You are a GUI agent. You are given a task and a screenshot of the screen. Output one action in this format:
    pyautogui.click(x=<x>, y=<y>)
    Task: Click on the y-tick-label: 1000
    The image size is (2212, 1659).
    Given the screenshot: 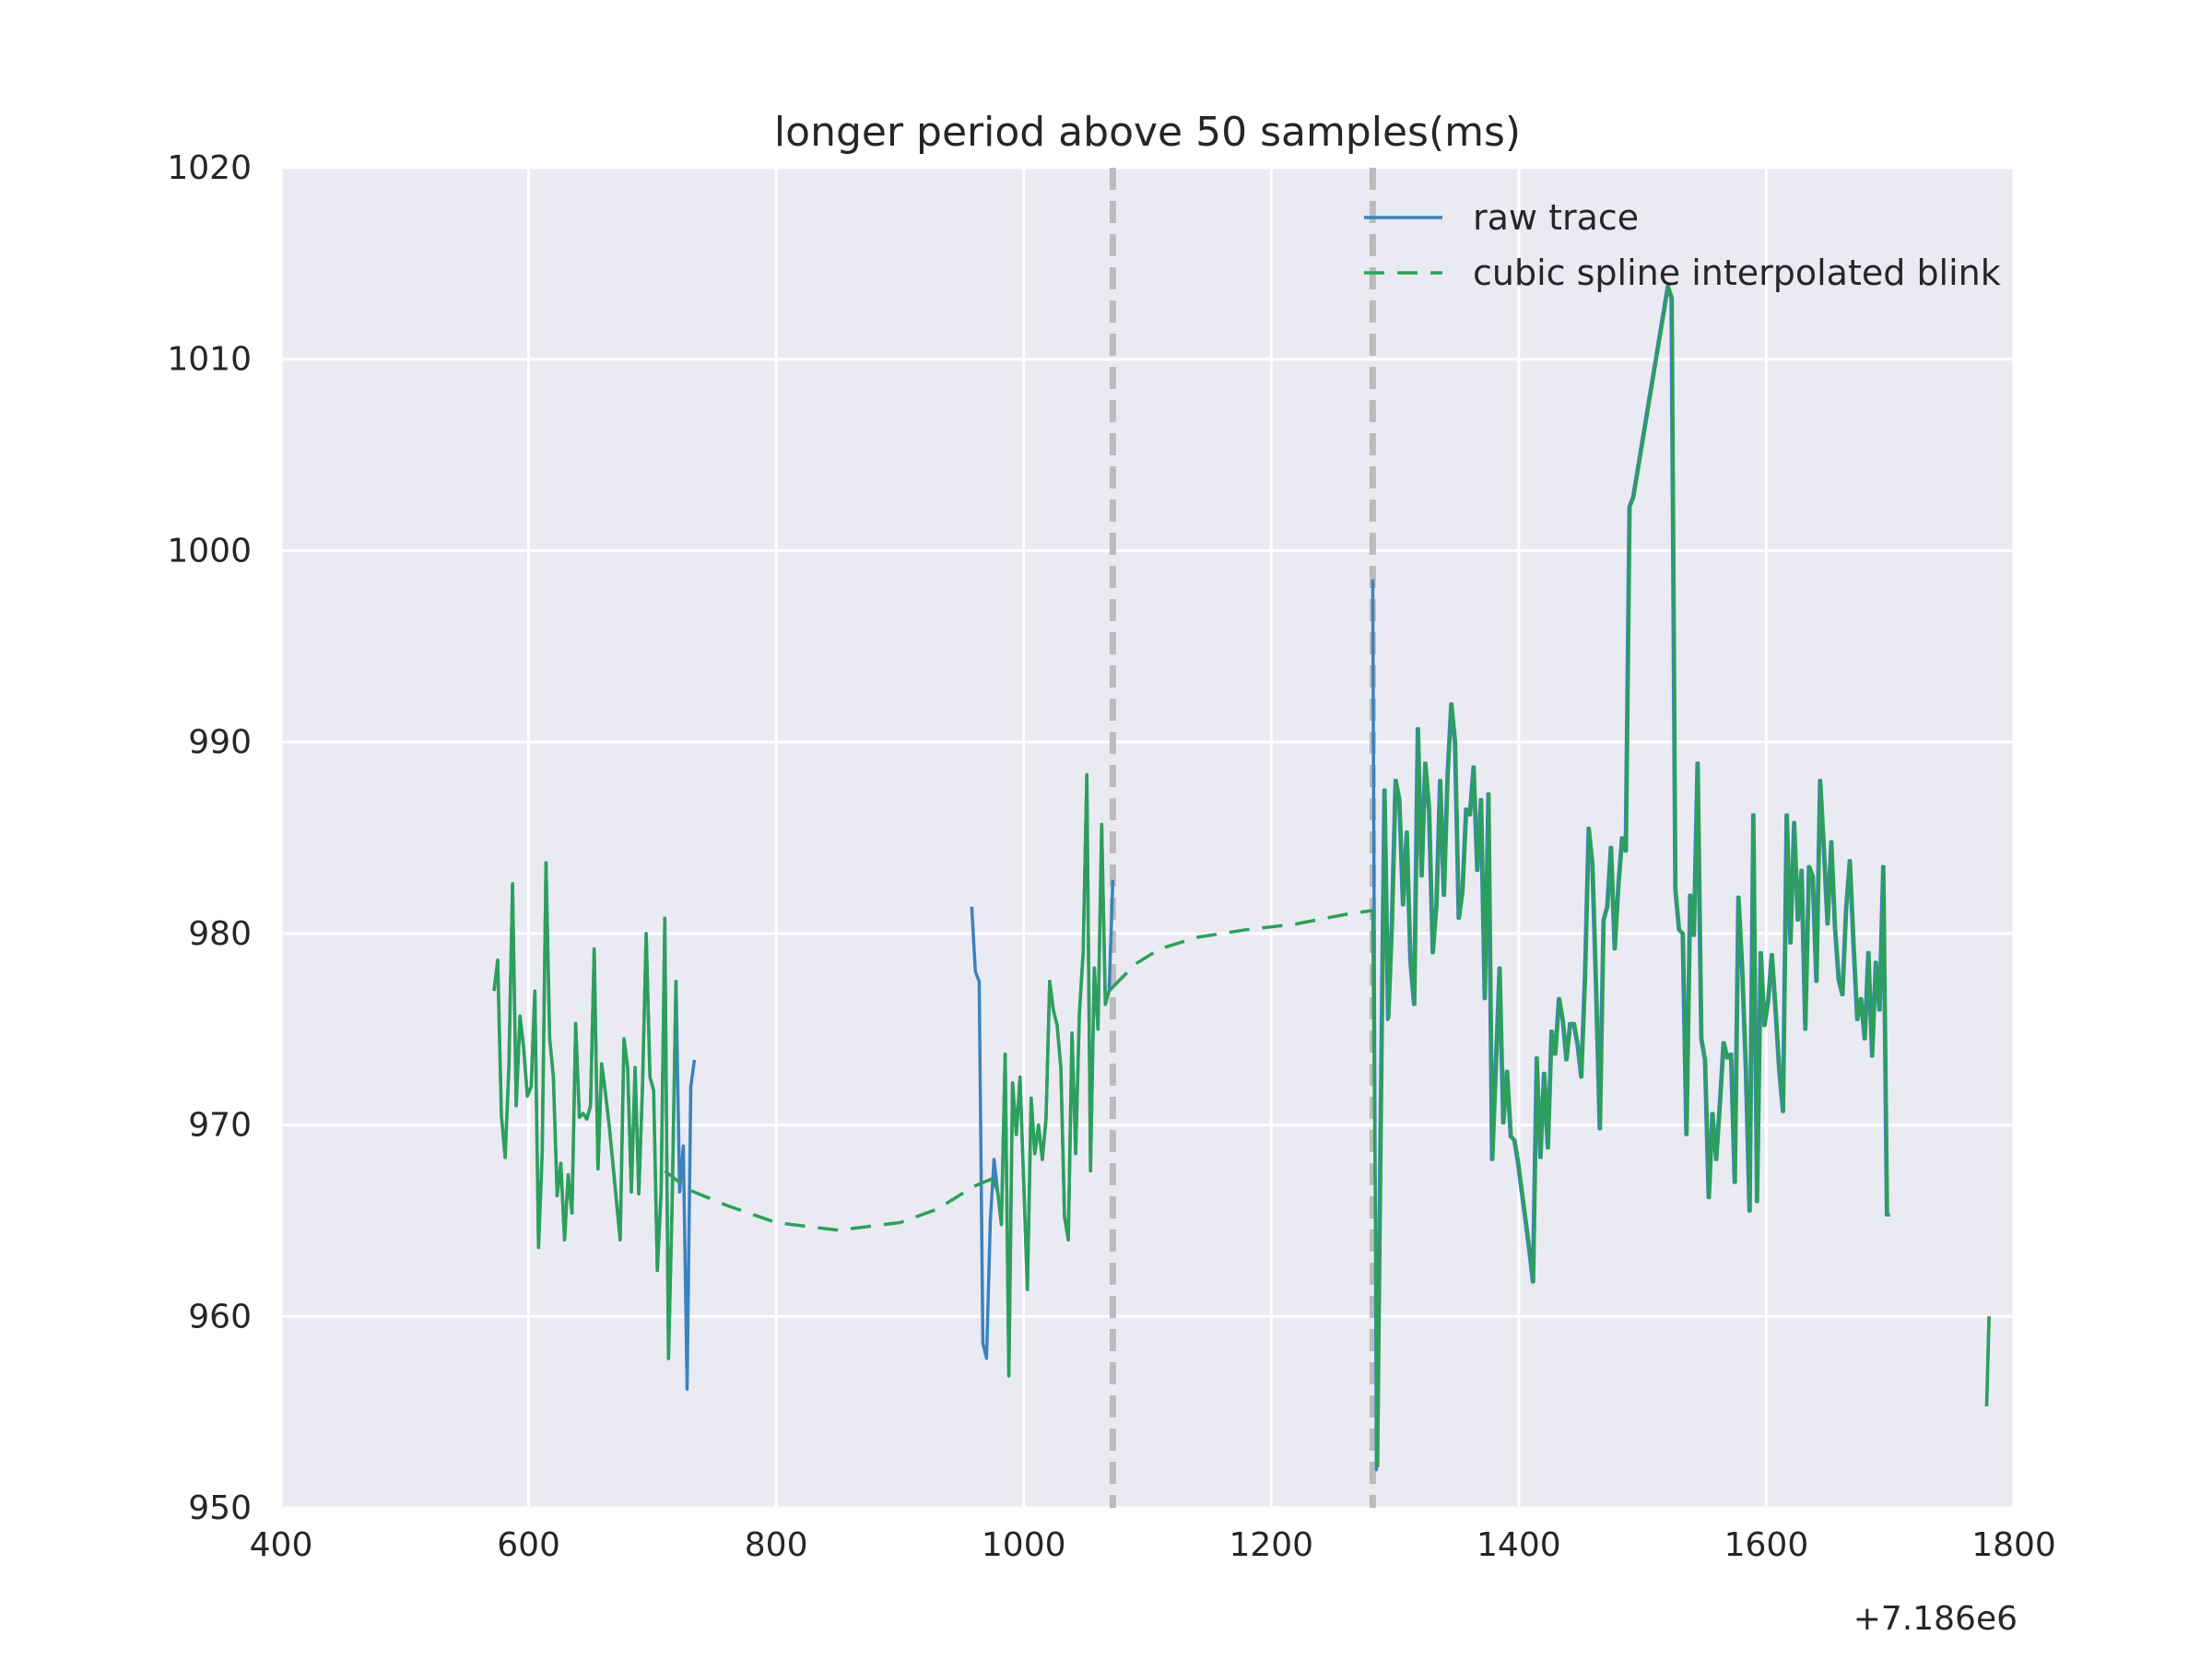 What is the action you would take?
    pyautogui.click(x=209, y=551)
    